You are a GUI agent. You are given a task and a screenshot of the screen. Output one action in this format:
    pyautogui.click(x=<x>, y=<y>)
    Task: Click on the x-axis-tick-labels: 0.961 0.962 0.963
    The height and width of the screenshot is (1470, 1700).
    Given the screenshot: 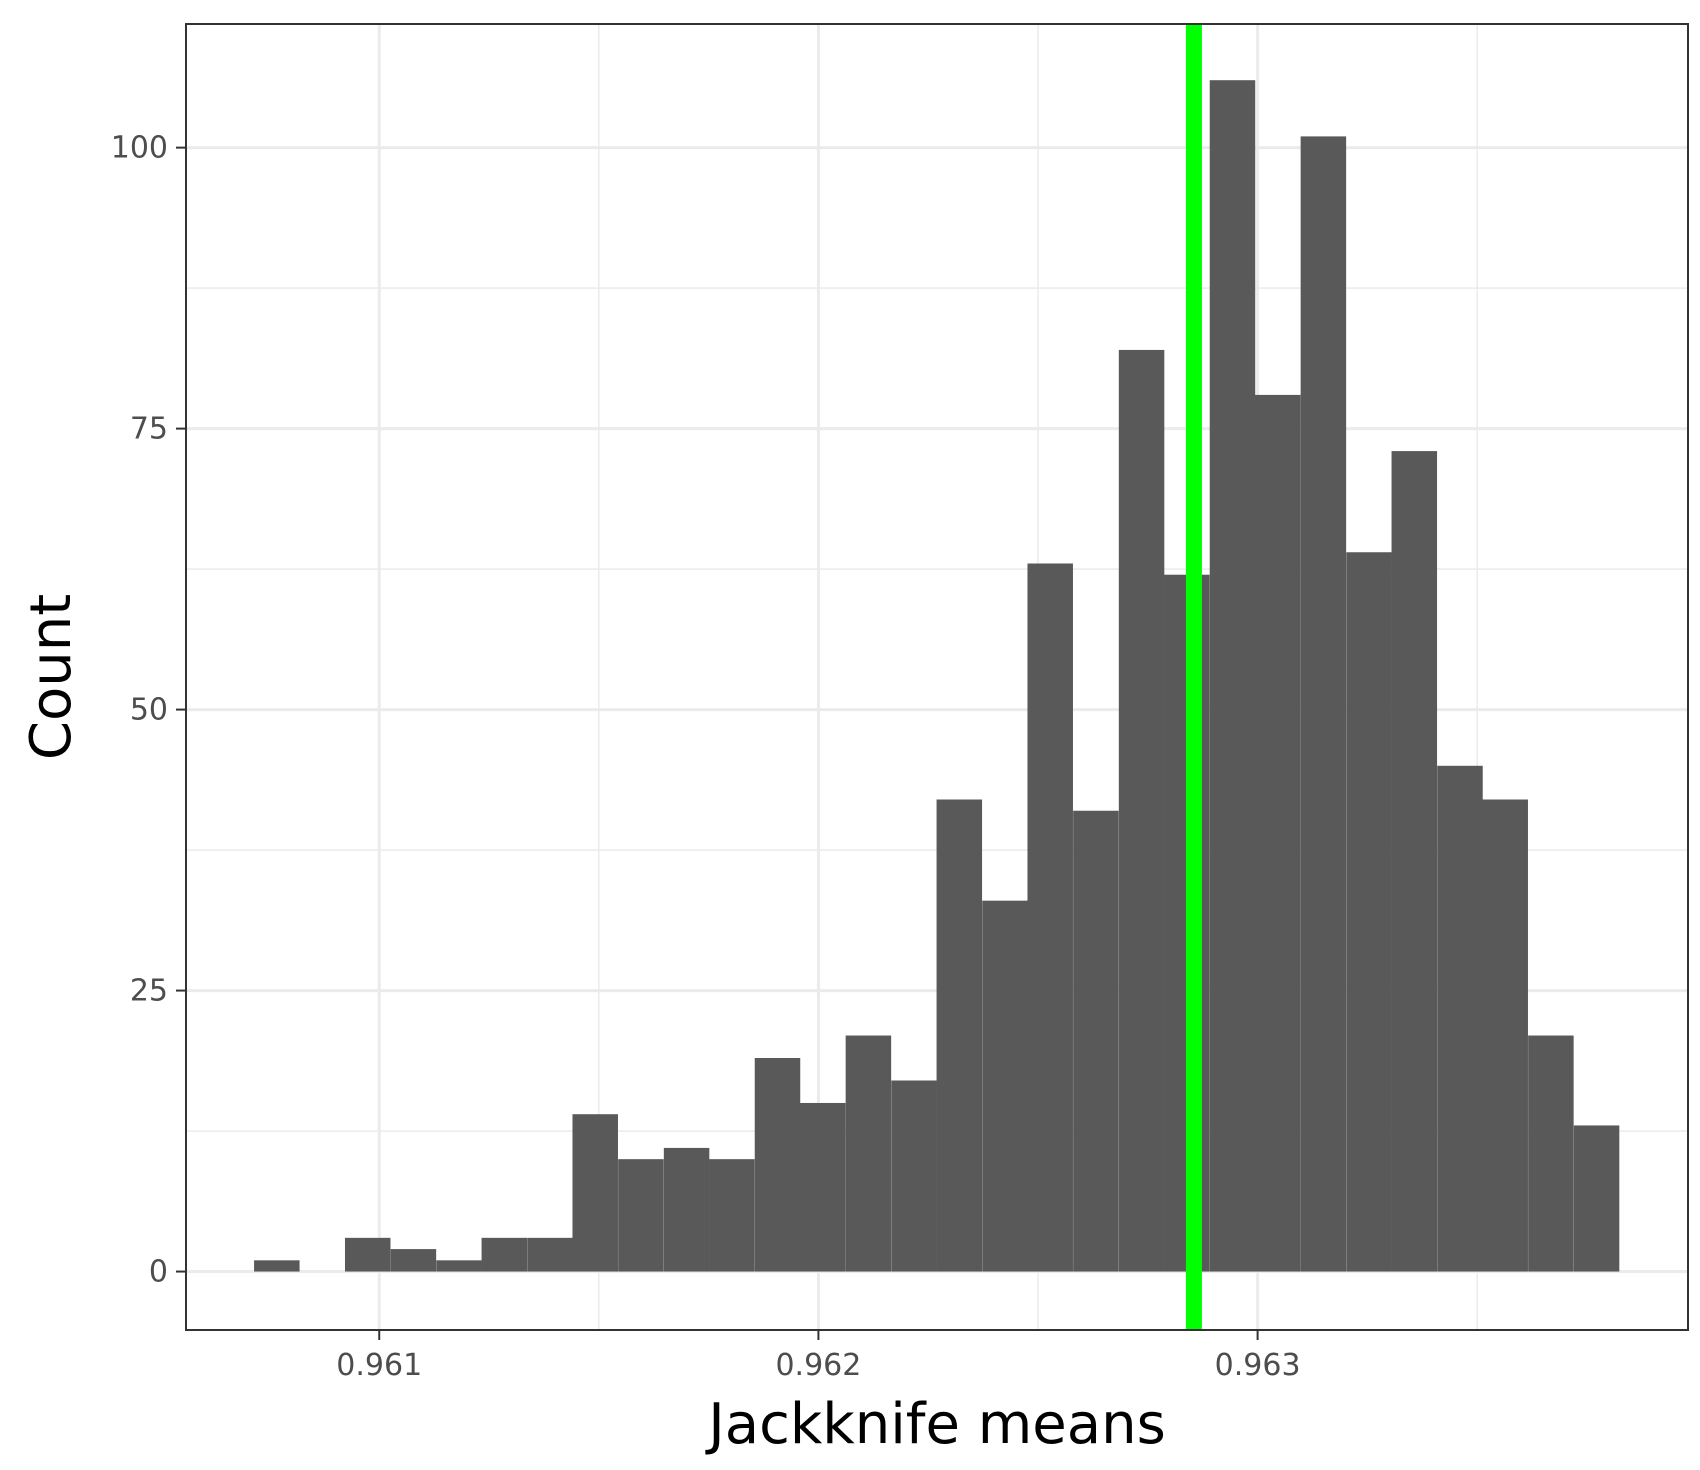 What is the action you would take?
    pyautogui.click(x=818, y=1365)
    